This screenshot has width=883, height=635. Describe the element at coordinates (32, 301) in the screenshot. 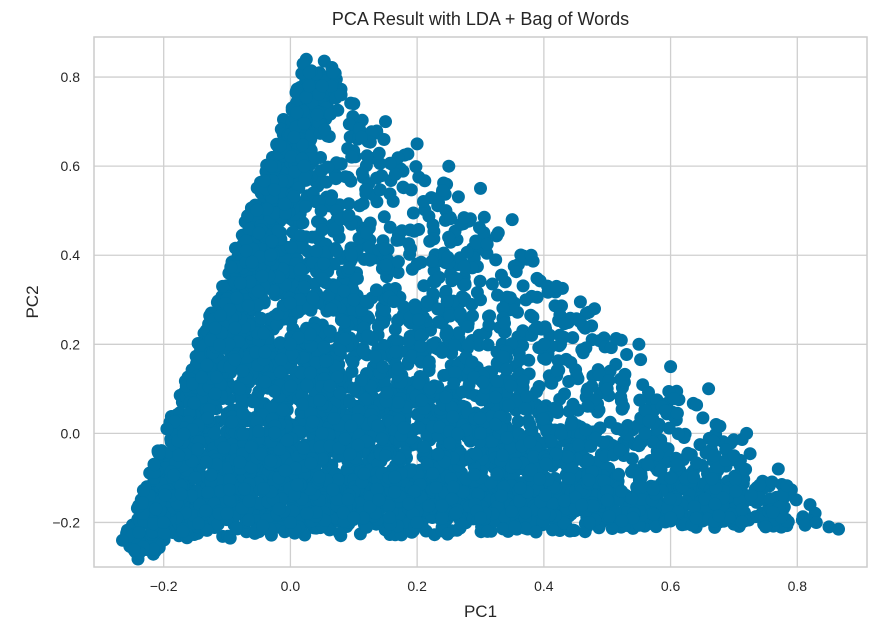

I see `y-axis-label: PC2` at that location.